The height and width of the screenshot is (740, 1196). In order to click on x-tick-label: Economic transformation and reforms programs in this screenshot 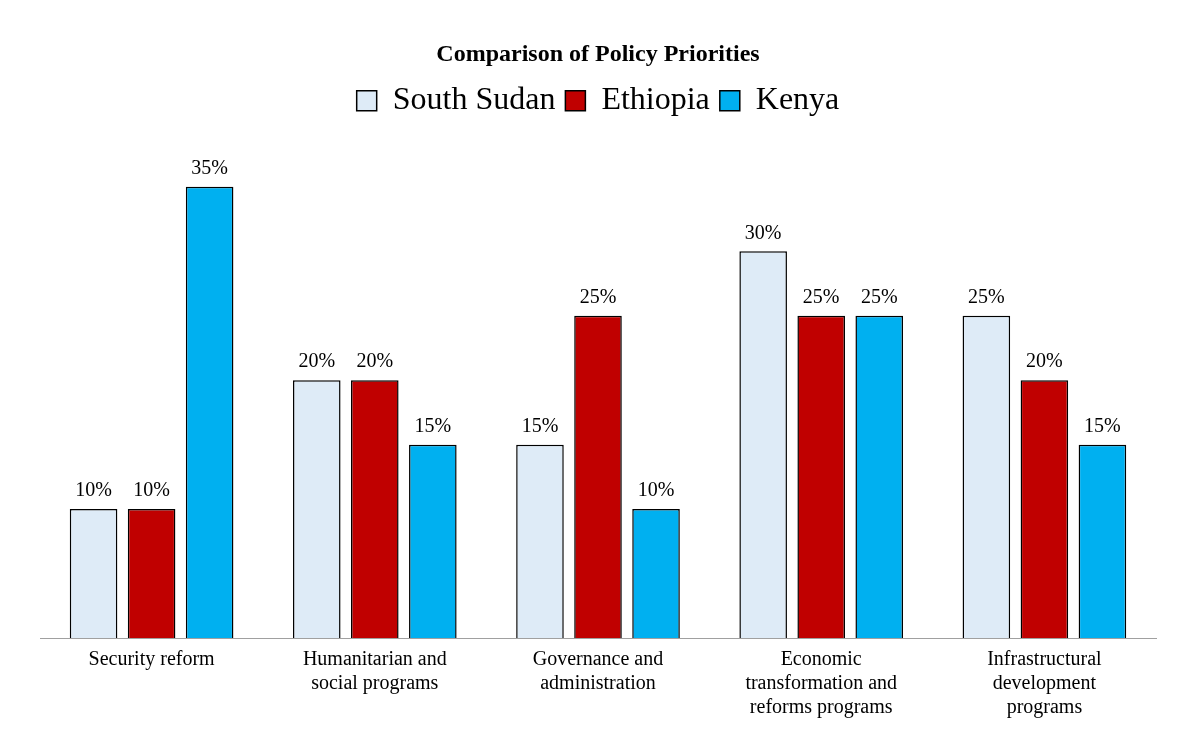, I will do `click(821, 683)`.